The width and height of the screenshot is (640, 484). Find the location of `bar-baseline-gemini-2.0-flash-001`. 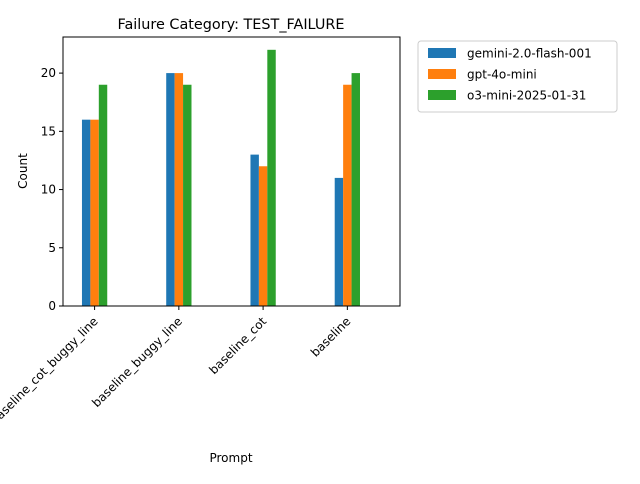

bar-baseline-gemini-2.0-flash-001 is located at coordinates (339, 241).